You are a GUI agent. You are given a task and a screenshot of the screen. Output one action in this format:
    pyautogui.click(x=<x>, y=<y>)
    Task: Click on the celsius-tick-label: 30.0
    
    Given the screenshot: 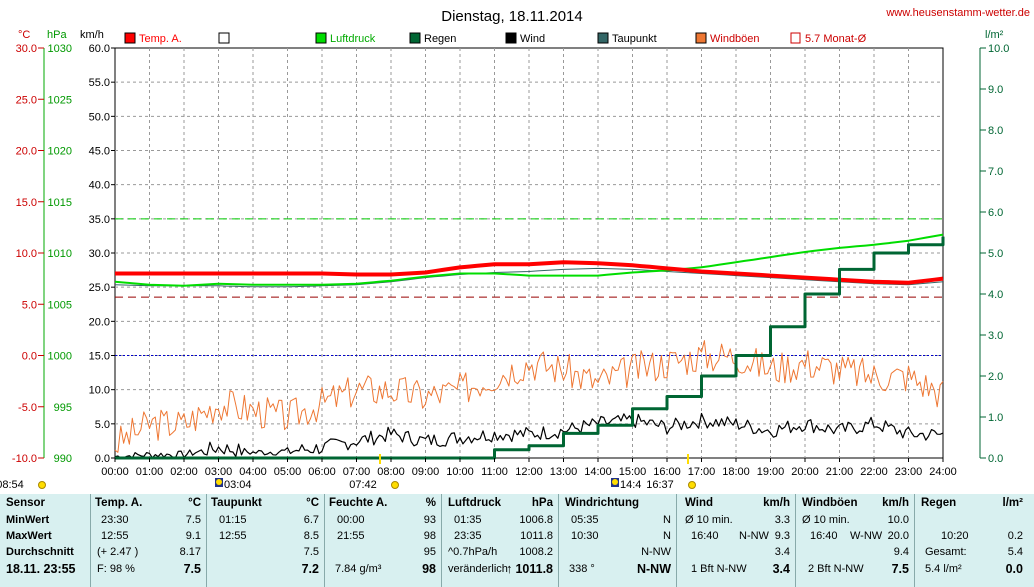 What is the action you would take?
    pyautogui.click(x=26, y=49)
    